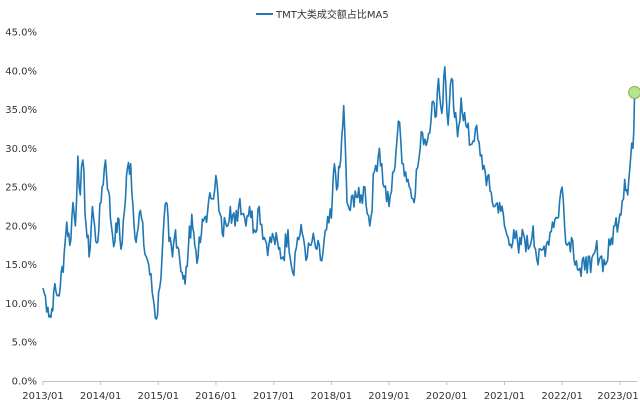  Describe the element at coordinates (43, 396) in the screenshot. I see `x-tick-label: 2013/01` at that location.